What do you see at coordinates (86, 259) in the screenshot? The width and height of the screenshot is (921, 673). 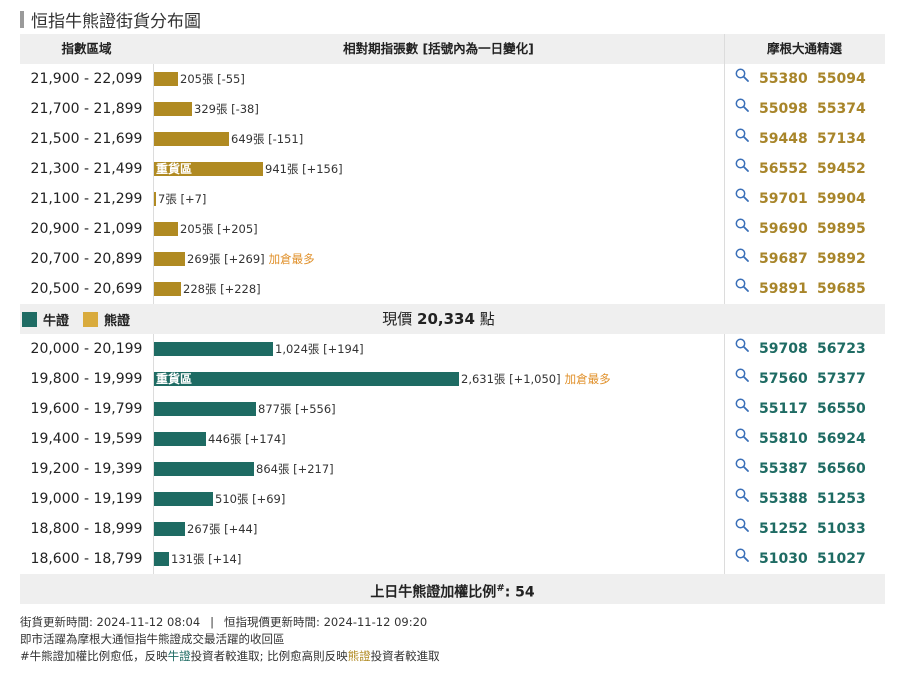 I see `range-label: 20,700 - 20,899` at bounding box center [86, 259].